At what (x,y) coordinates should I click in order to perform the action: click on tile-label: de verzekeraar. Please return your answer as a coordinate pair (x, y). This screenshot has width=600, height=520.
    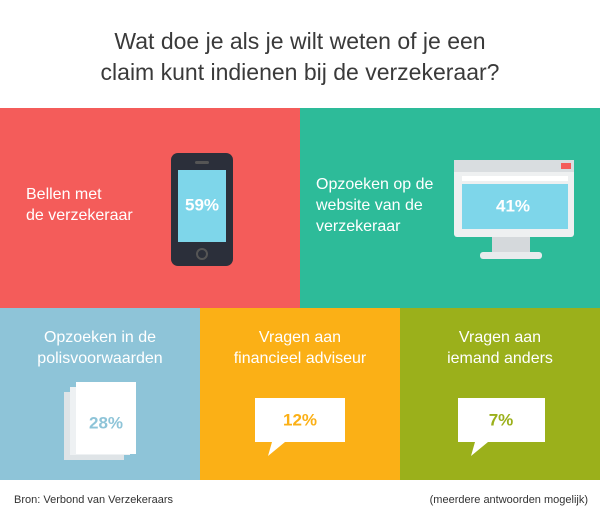
    Looking at the image, I should click on (79, 215).